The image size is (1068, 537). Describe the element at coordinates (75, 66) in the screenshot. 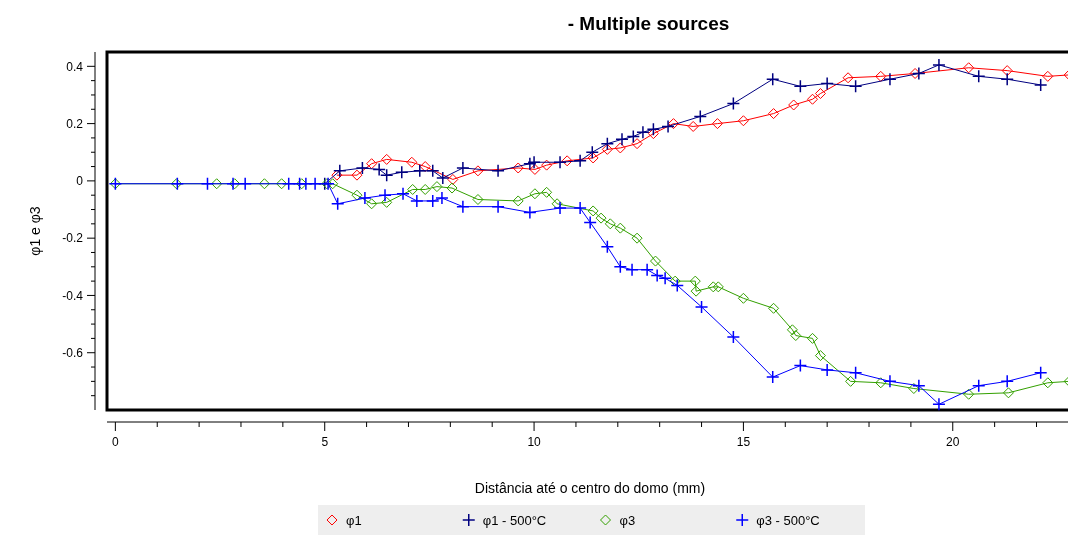

I see `y-tick-label: 0.4` at that location.